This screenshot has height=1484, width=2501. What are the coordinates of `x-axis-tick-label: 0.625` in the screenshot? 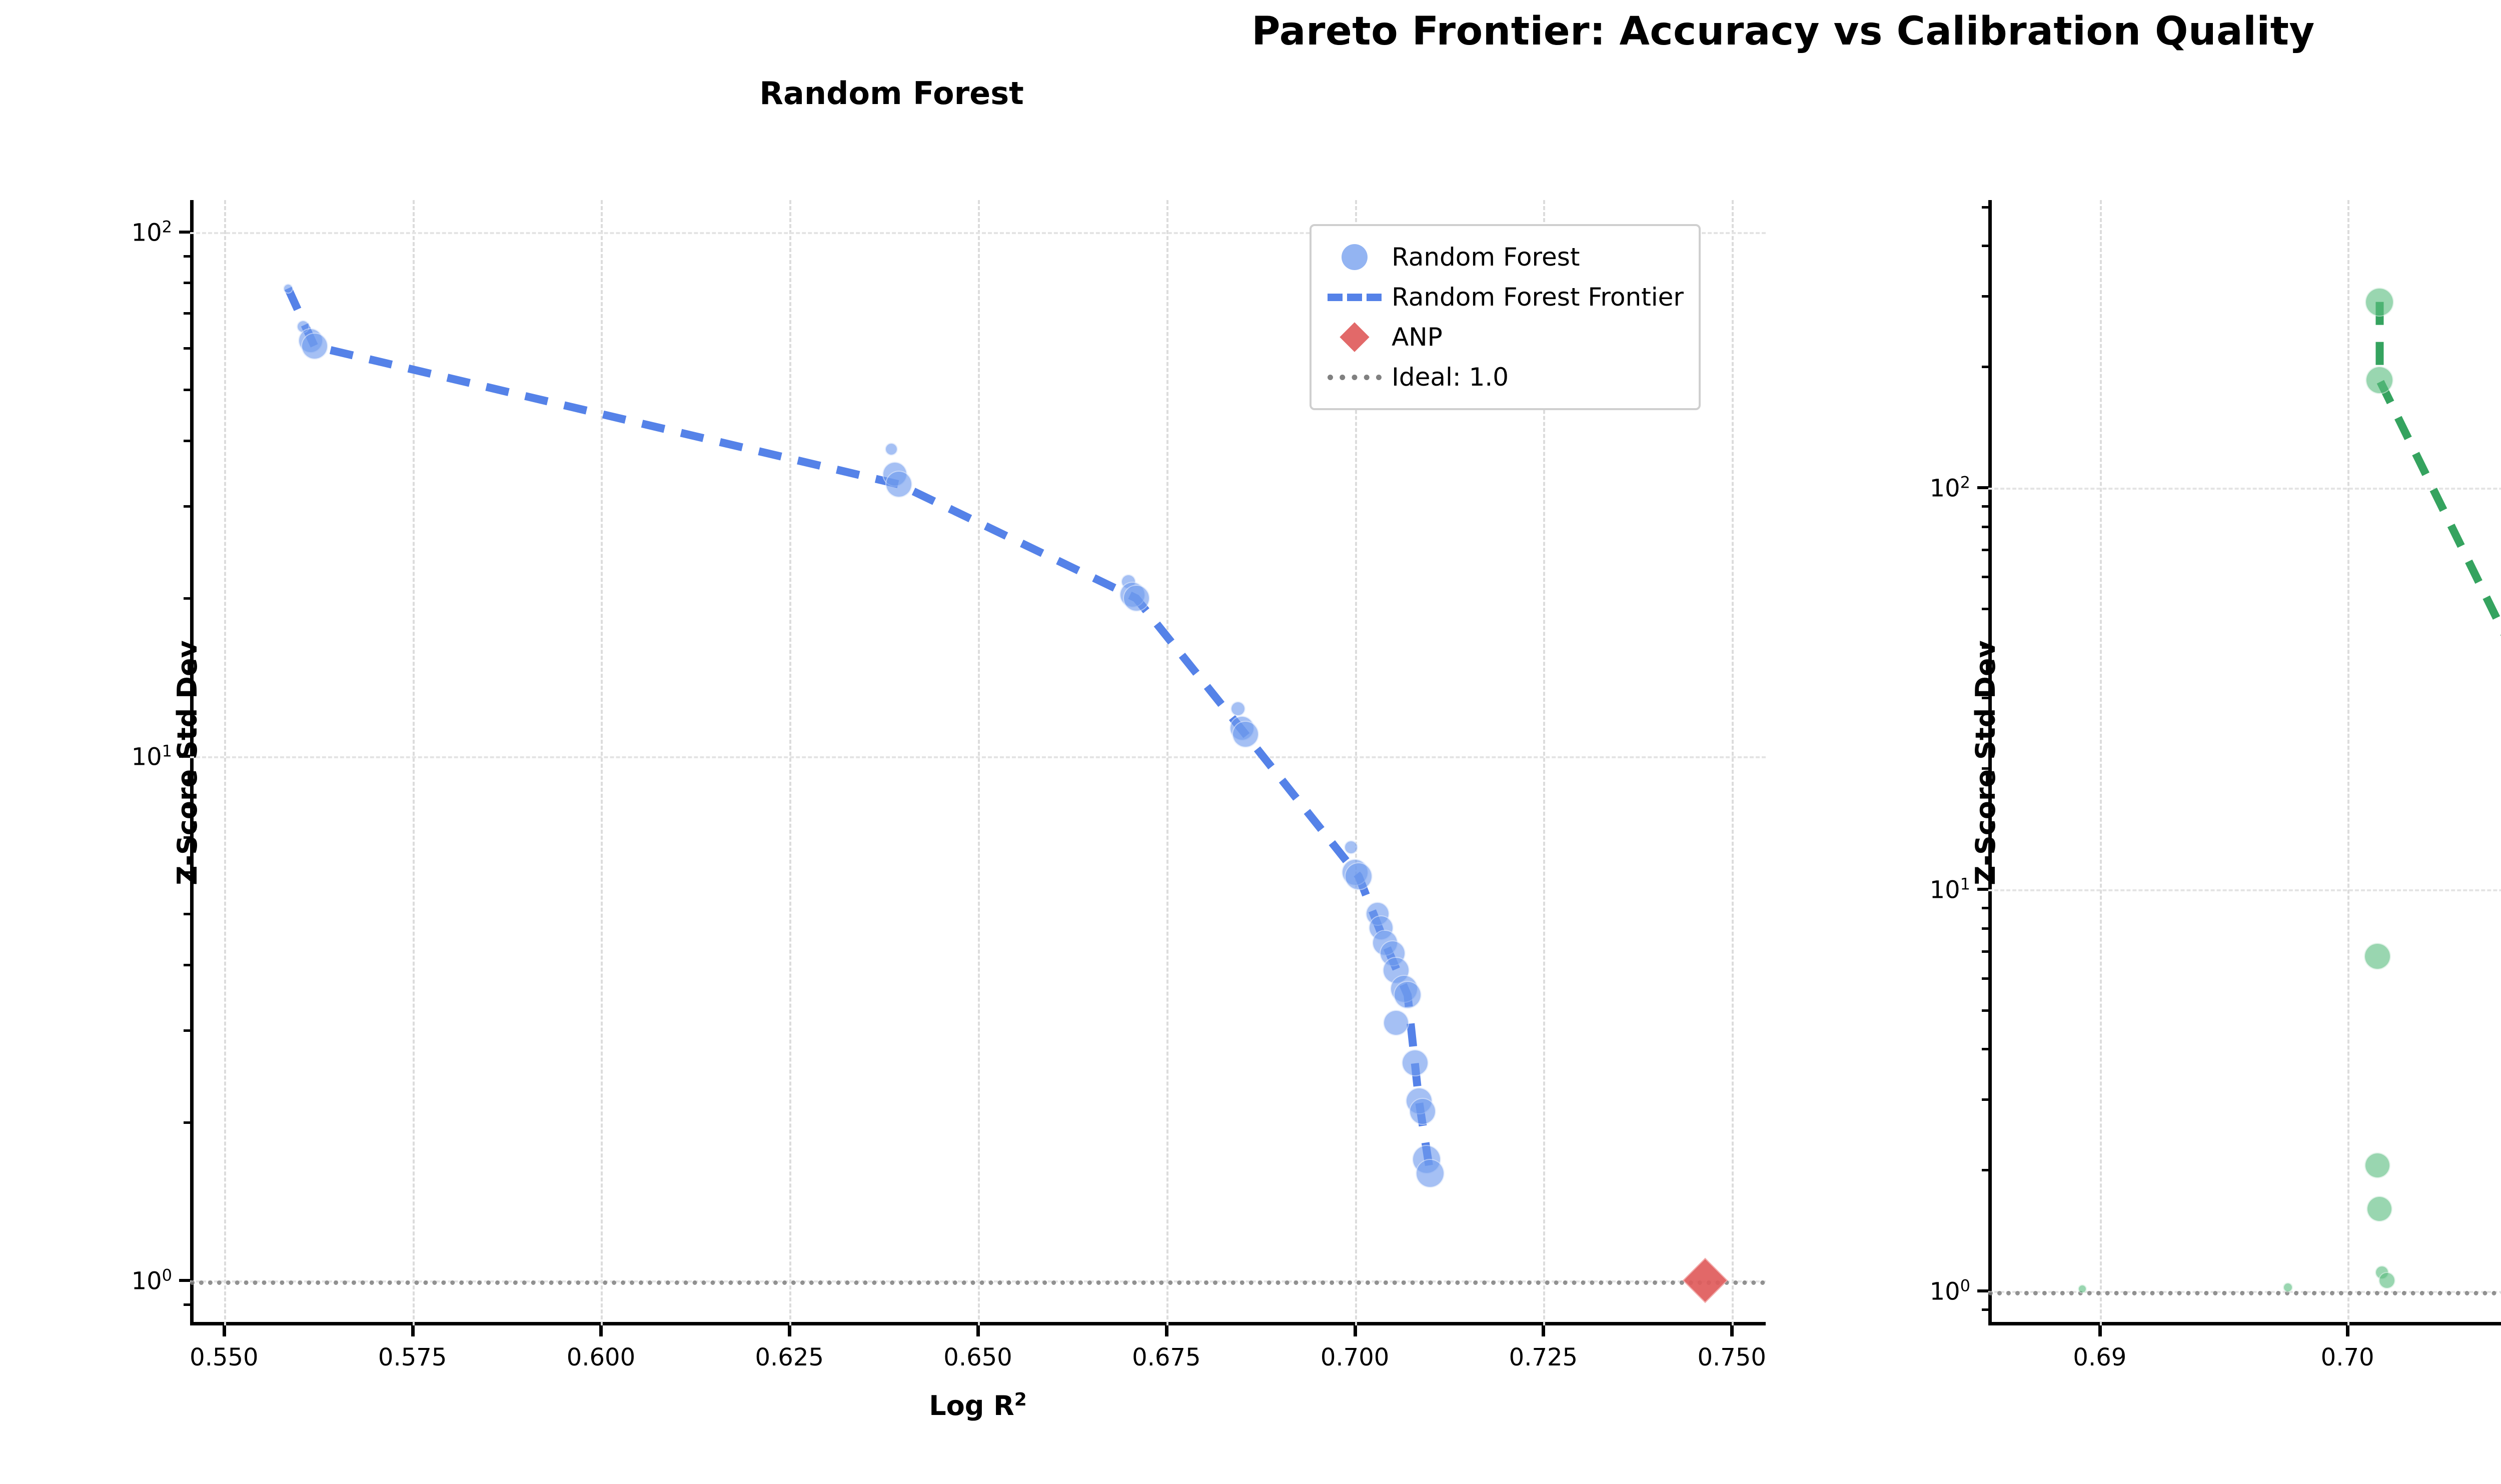 It's located at (789, 1357).